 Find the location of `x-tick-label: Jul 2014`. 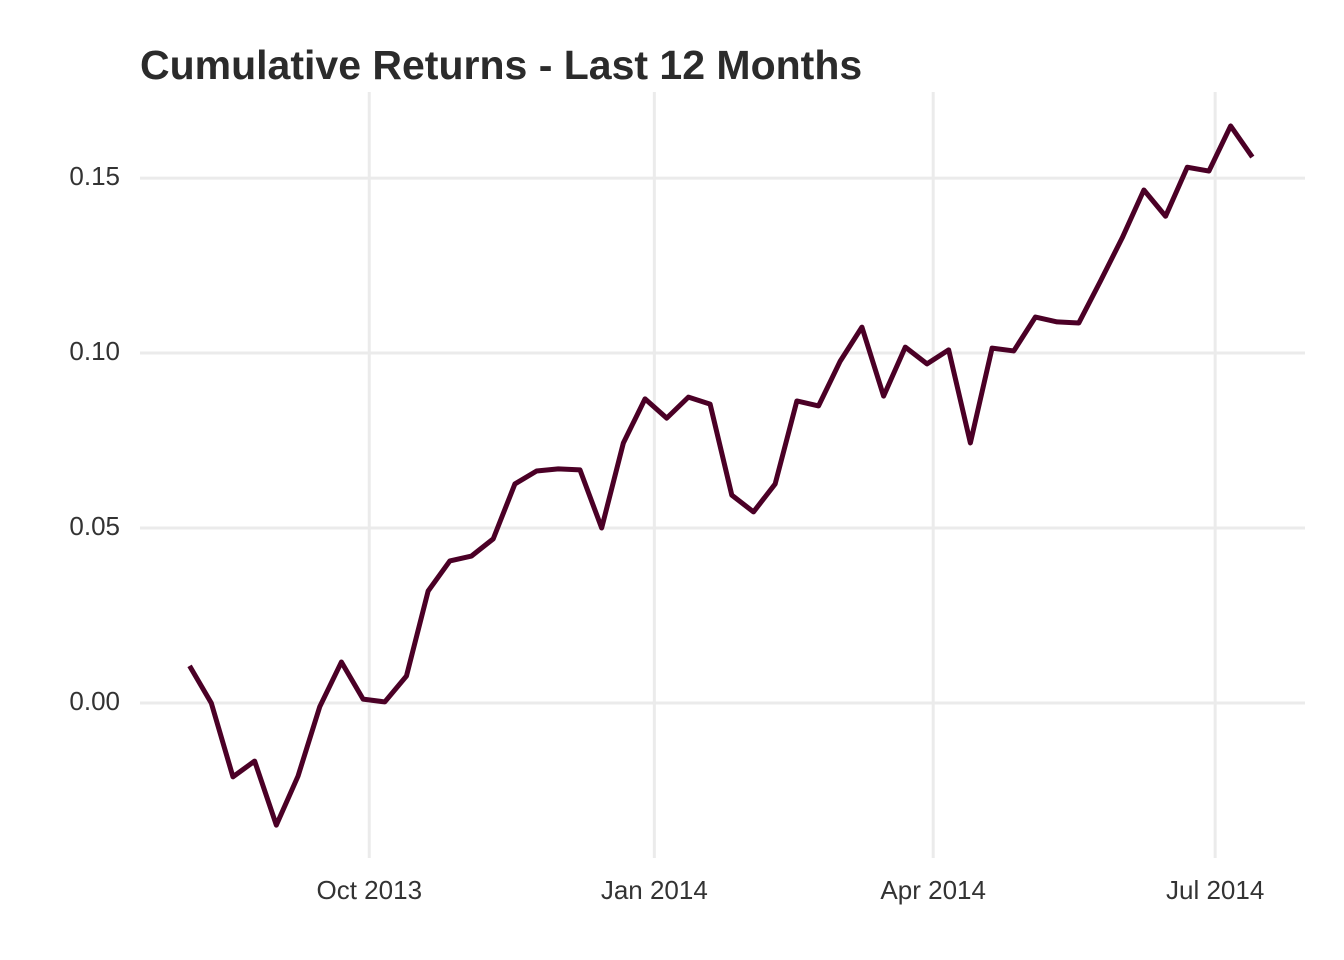

x-tick-label: Jul 2014 is located at coordinates (1215, 890).